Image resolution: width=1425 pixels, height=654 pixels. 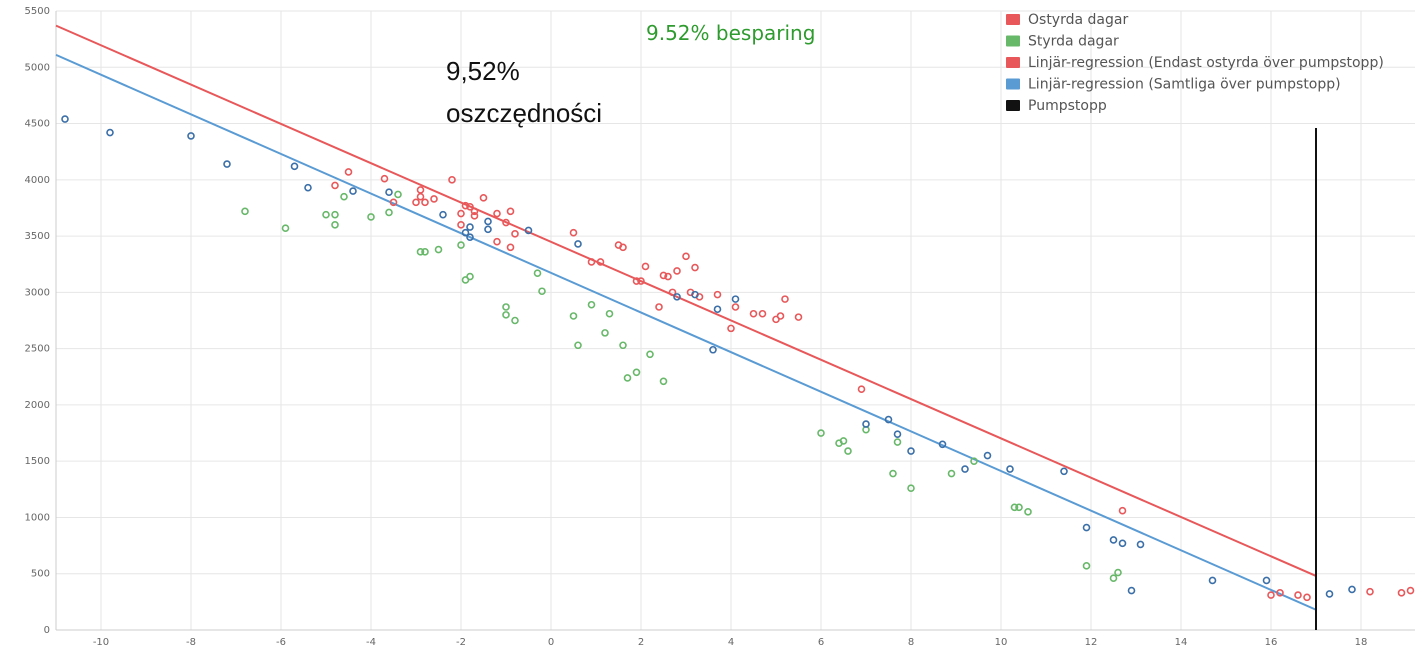 What do you see at coordinates (37, 461) in the screenshot?
I see `y-tick-label: 1500` at bounding box center [37, 461].